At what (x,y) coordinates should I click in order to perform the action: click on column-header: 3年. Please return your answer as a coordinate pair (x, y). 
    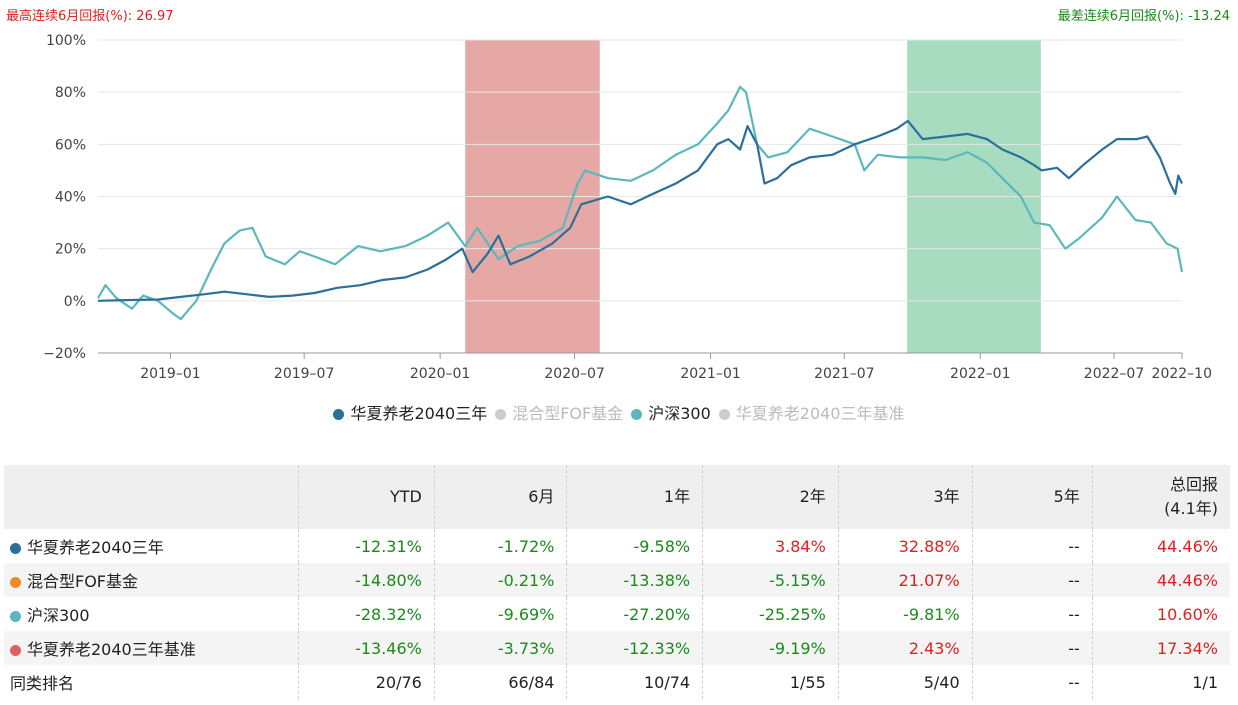
    Looking at the image, I should click on (905, 497).